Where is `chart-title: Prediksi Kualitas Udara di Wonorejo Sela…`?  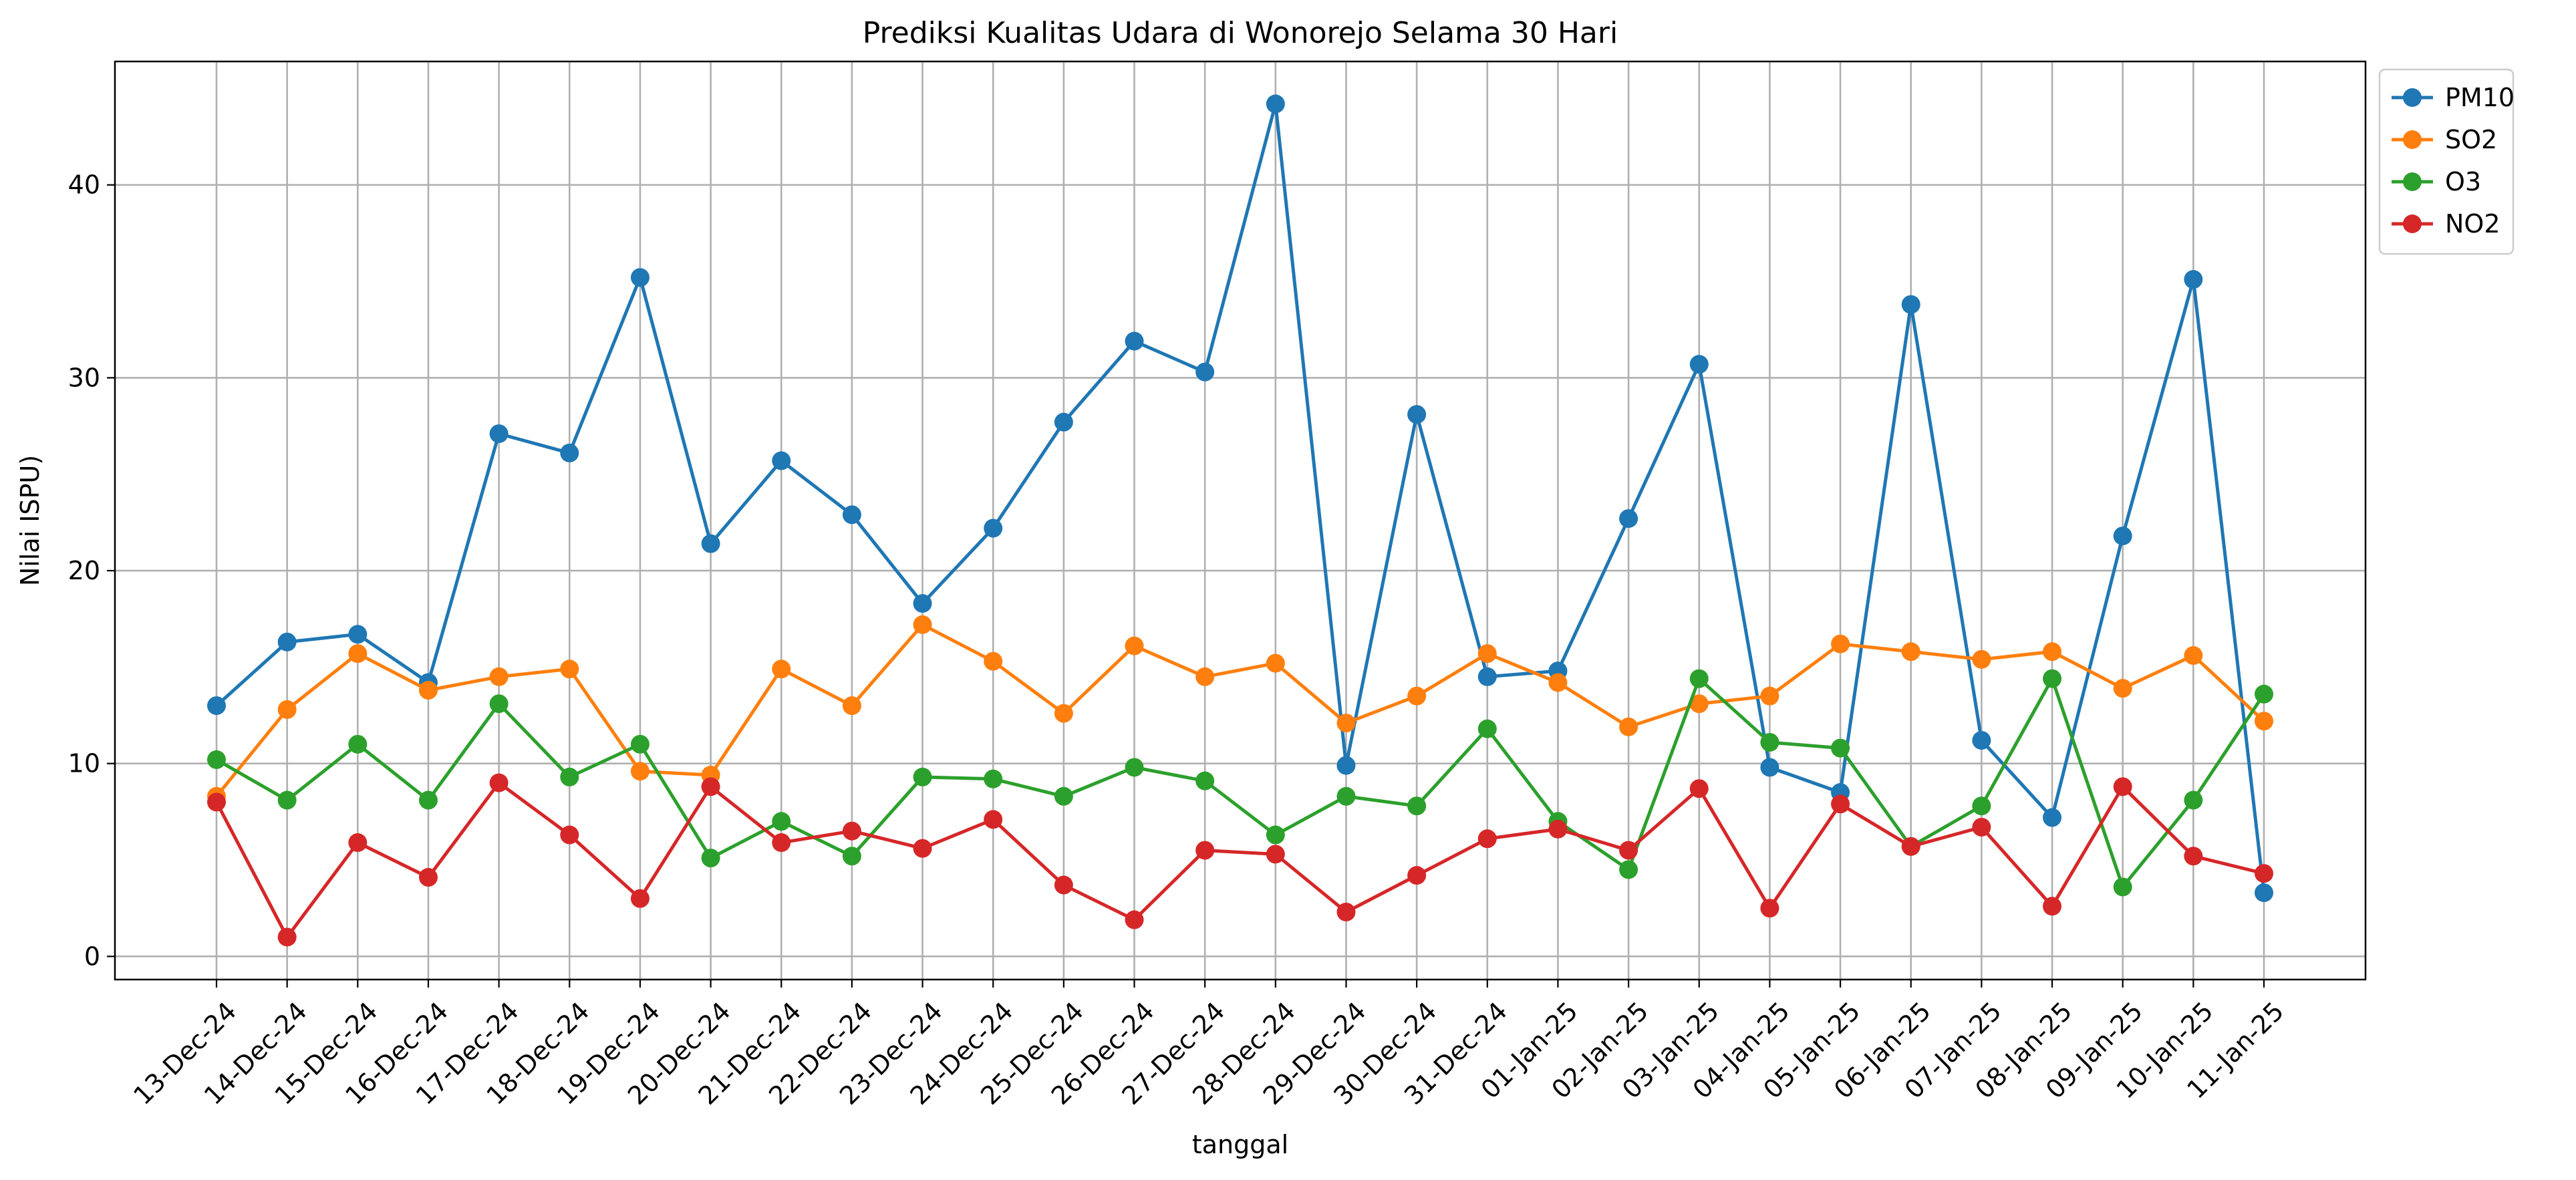
chart-title: Prediksi Kualitas Udara di Wonorejo Sela… is located at coordinates (1240, 33).